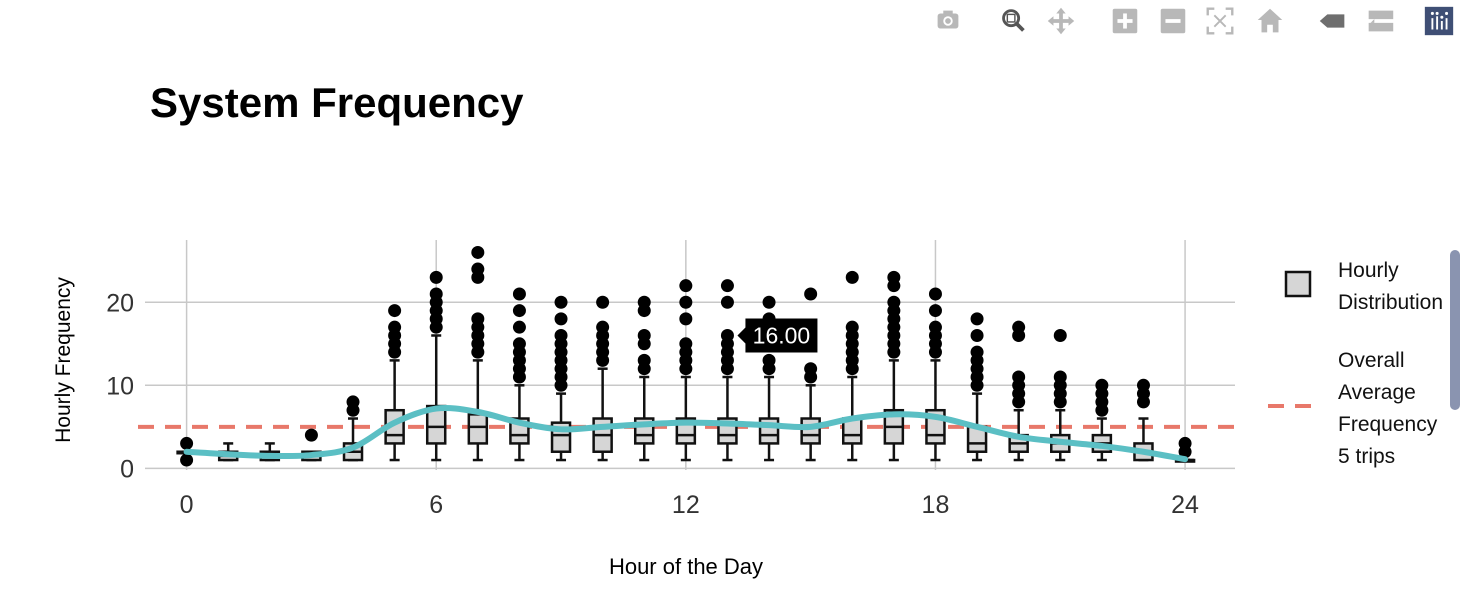 This screenshot has width=1462, height=590. What do you see at coordinates (1371, 360) in the screenshot?
I see `legend-label: Overall` at bounding box center [1371, 360].